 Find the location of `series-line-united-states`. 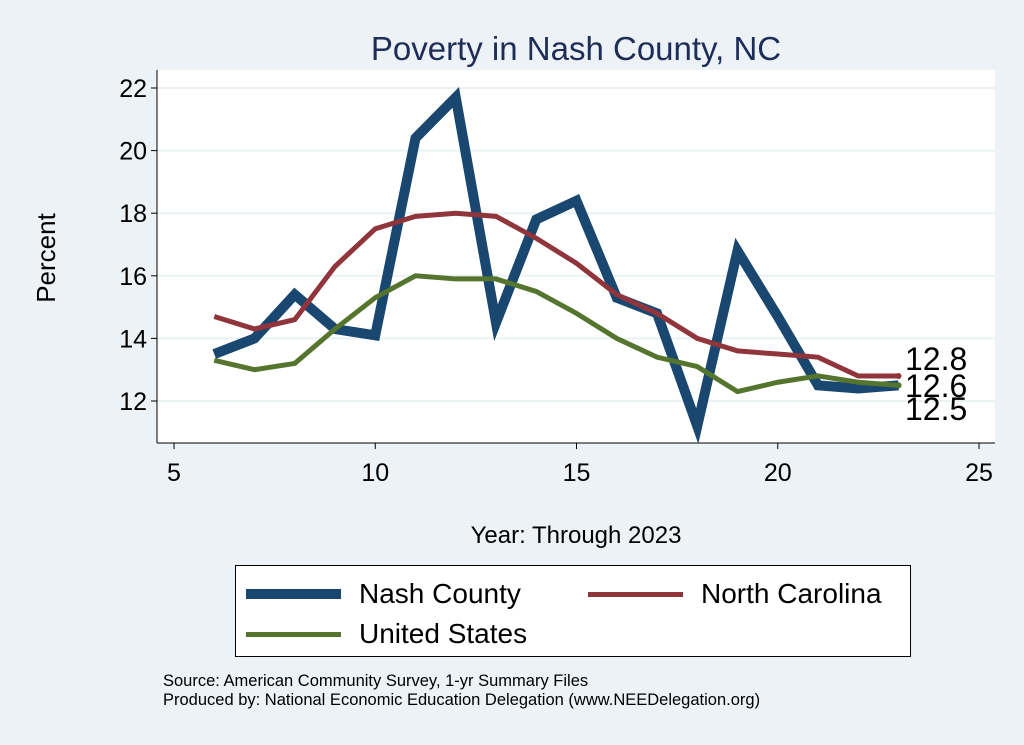

series-line-united-states is located at coordinates (556, 334).